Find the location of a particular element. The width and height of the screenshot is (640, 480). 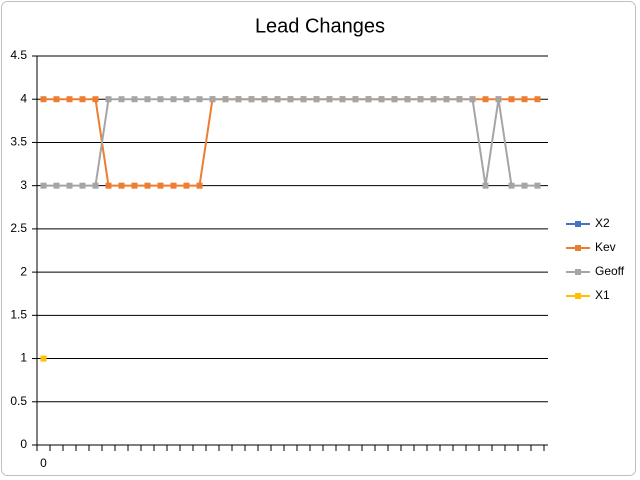

y-tick-label: 4 is located at coordinates (23, 98).